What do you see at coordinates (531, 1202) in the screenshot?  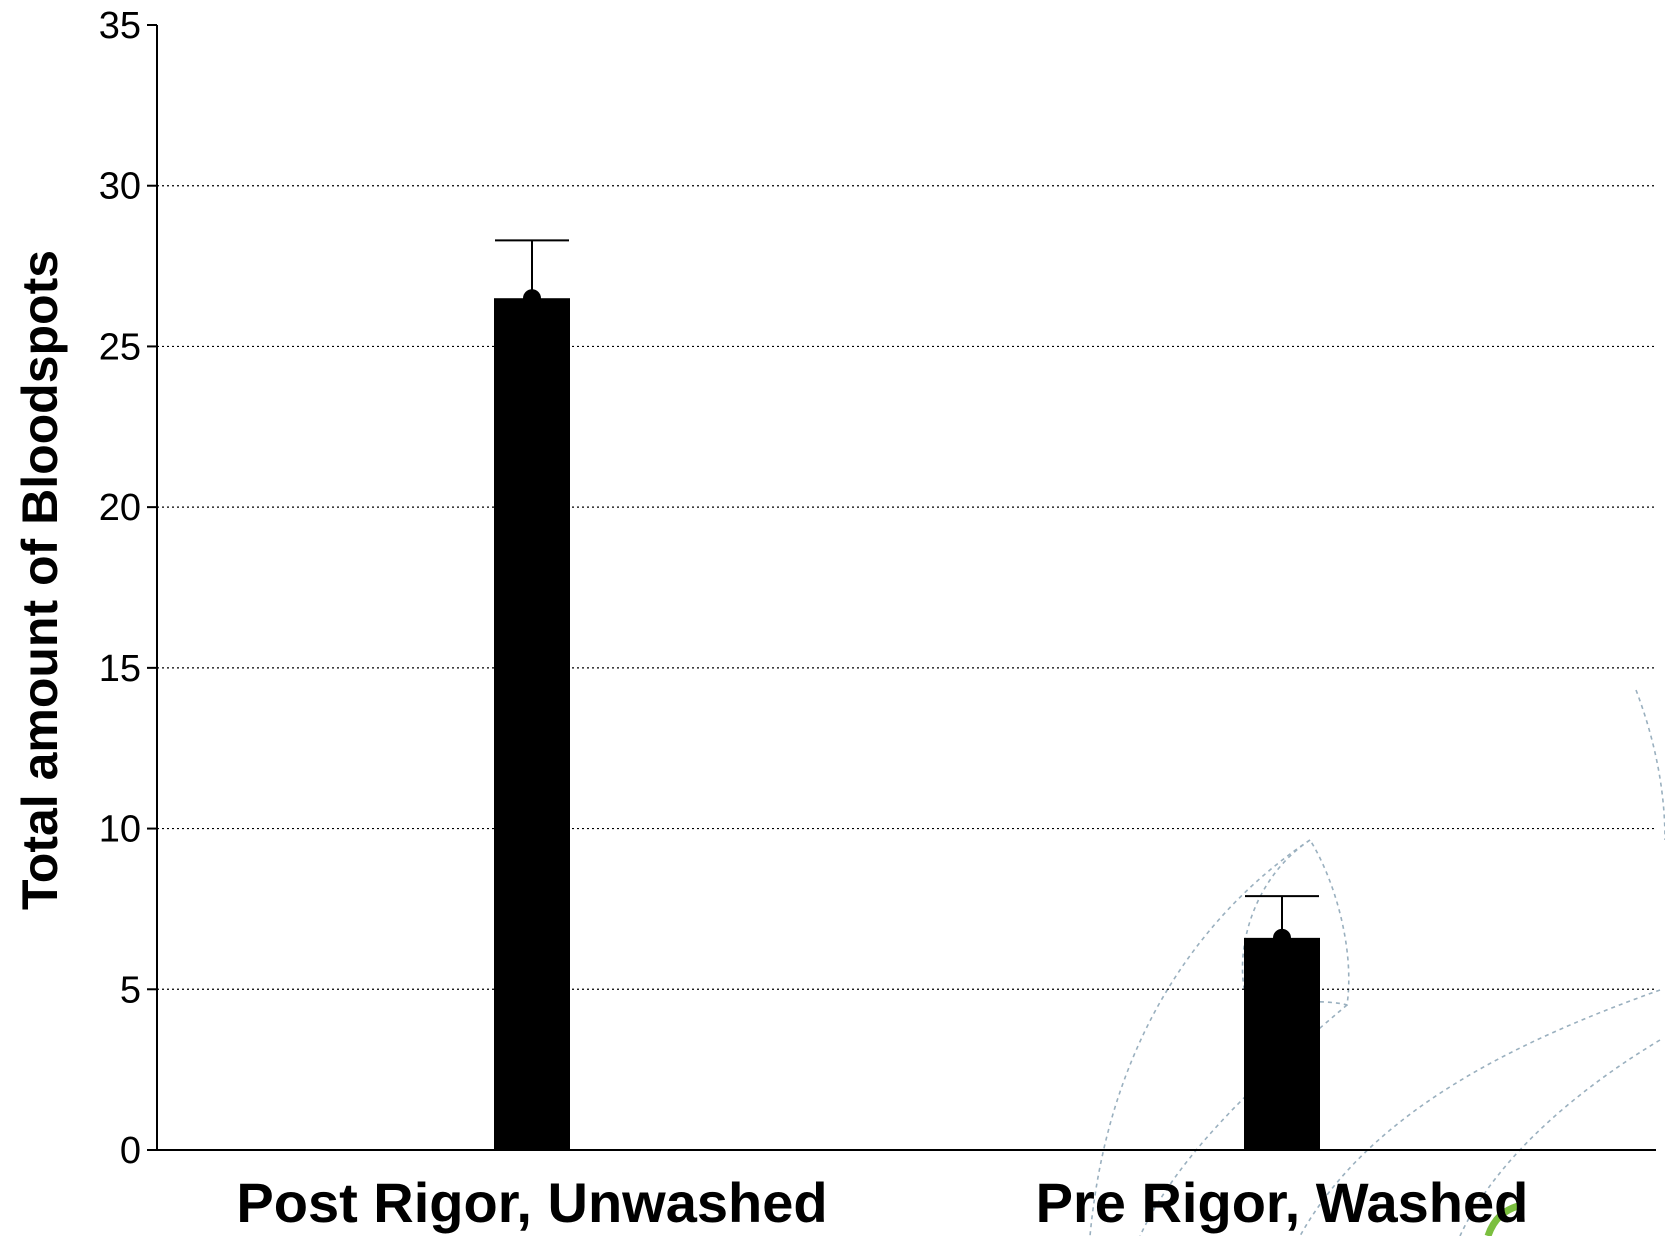 I see `x-category-label: Post Rigor, Unwashed` at bounding box center [531, 1202].